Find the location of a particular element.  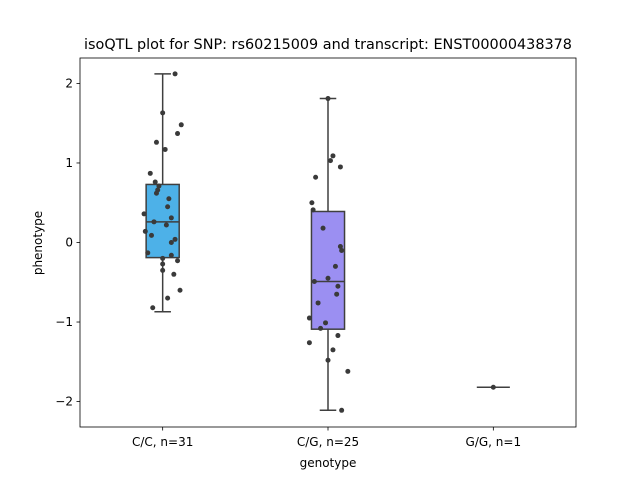

x-tick-label: G/G, n=1 is located at coordinates (494, 442).